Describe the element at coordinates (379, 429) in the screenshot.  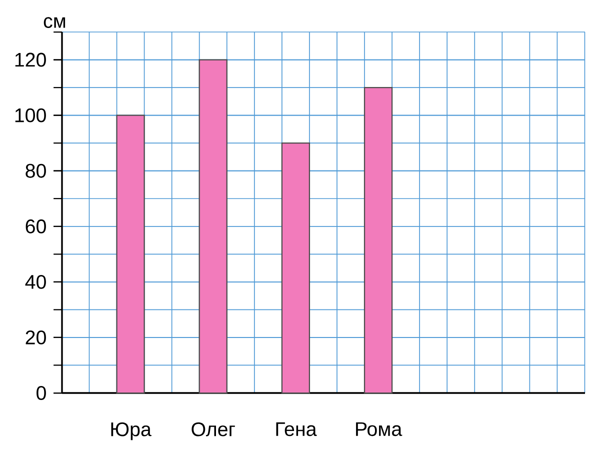
I see `x-tick-label: Рома` at that location.